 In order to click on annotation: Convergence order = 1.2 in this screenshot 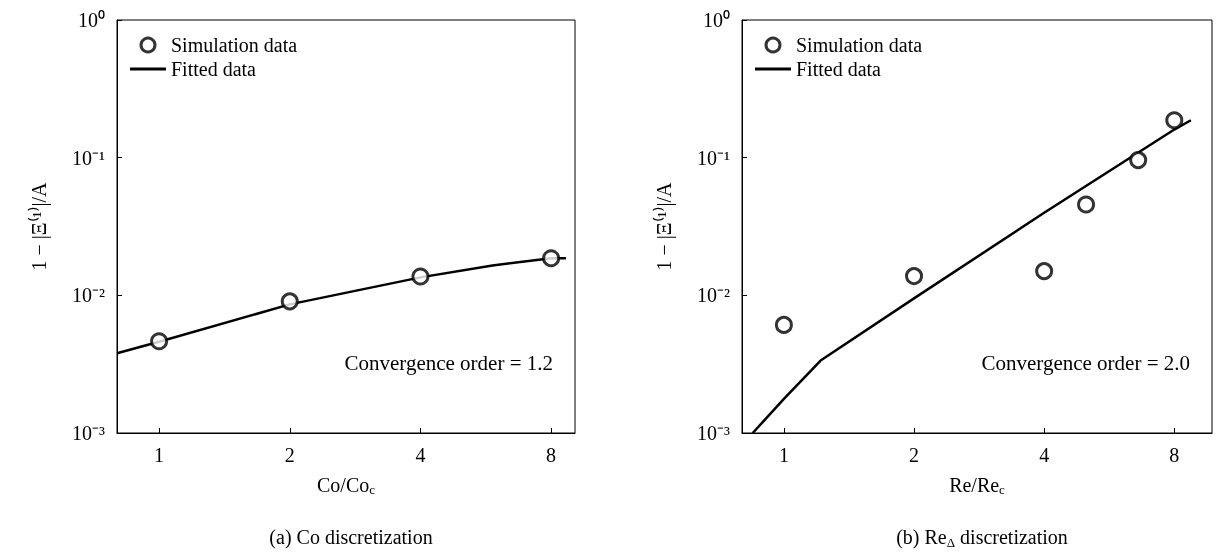, I will do `click(449, 362)`.